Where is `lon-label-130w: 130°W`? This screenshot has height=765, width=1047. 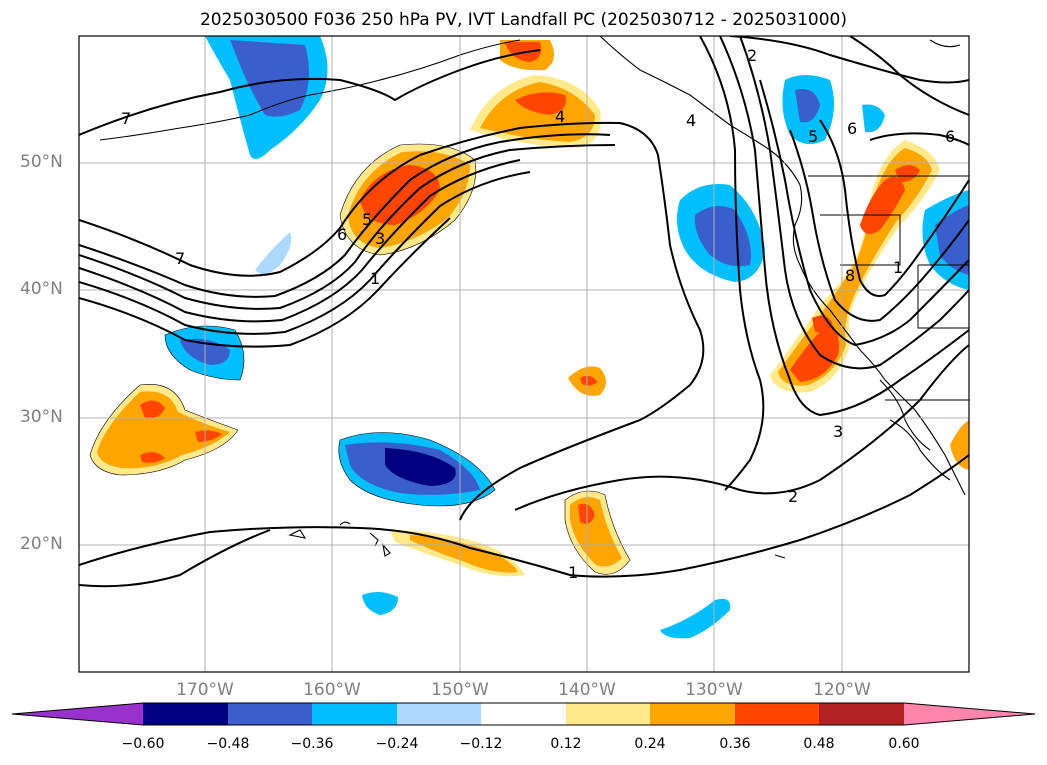
lon-label-130w: 130°W is located at coordinates (714, 690).